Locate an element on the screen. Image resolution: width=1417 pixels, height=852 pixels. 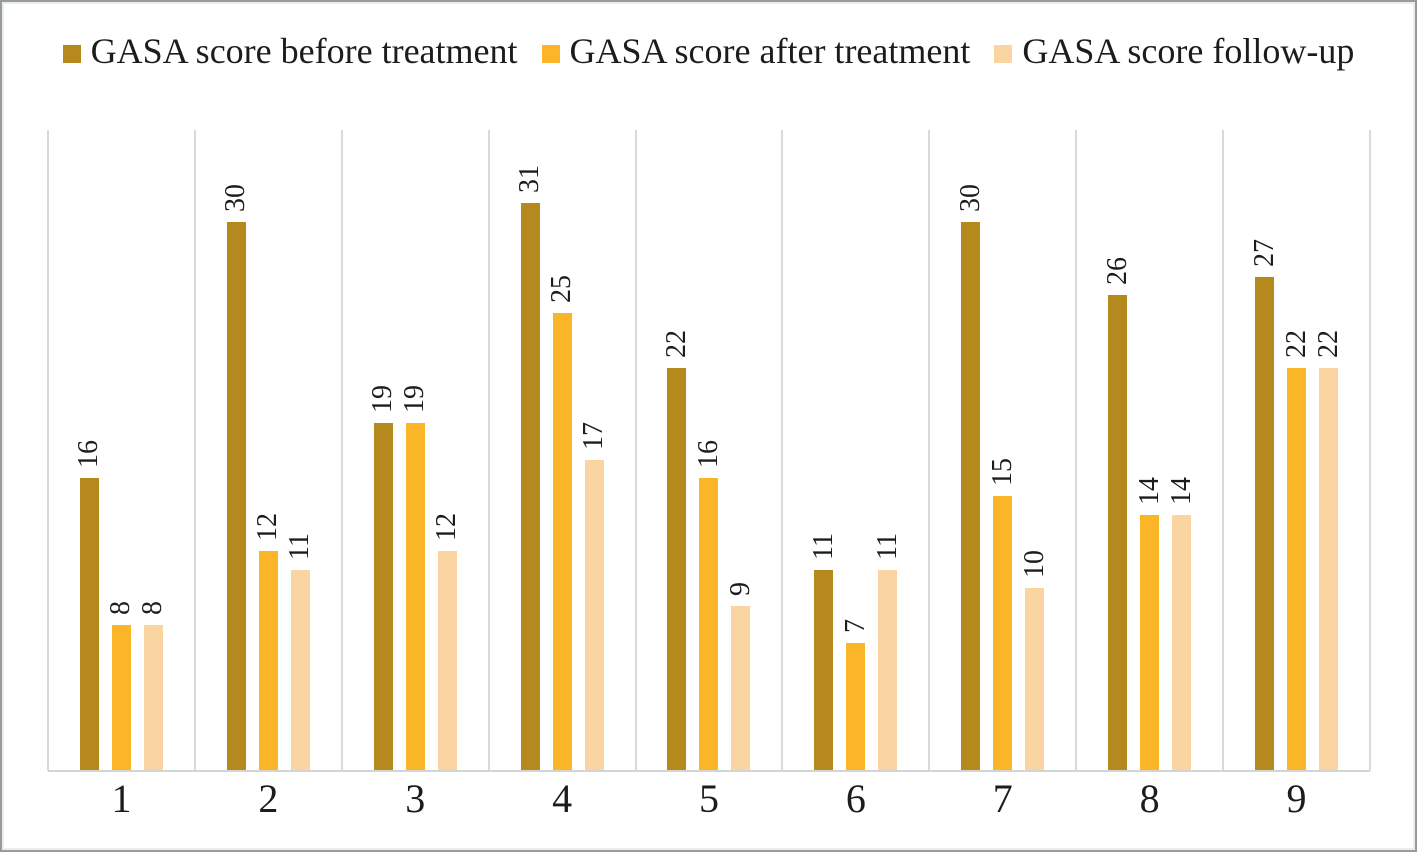
bar-value-label: 27 is located at coordinates (1264, 252).